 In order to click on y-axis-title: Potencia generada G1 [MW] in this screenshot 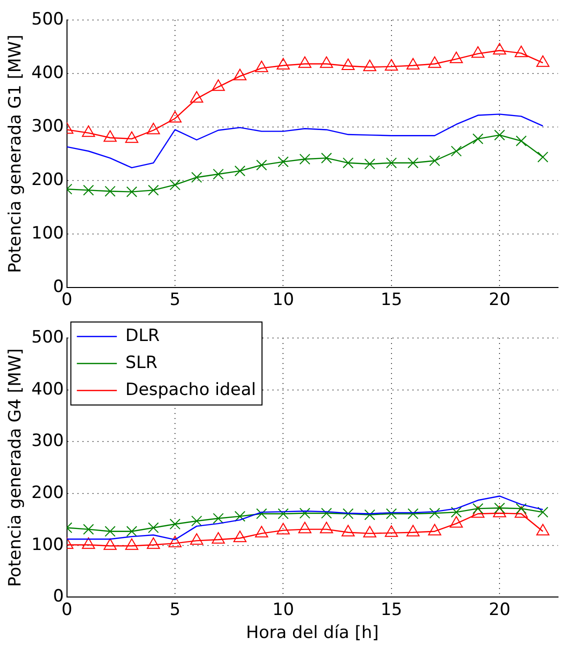, I will do `click(16, 154)`.